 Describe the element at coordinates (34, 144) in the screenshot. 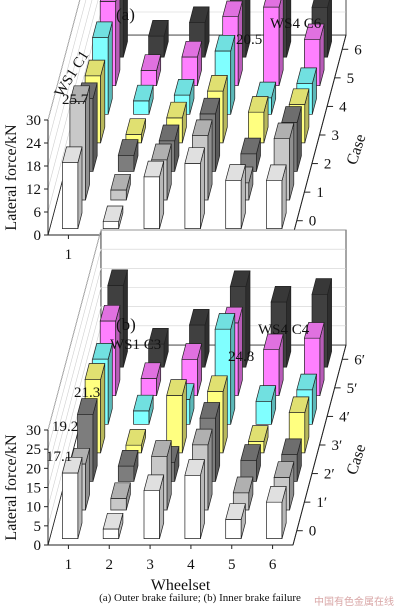

I see `y-tick-label: 24` at that location.